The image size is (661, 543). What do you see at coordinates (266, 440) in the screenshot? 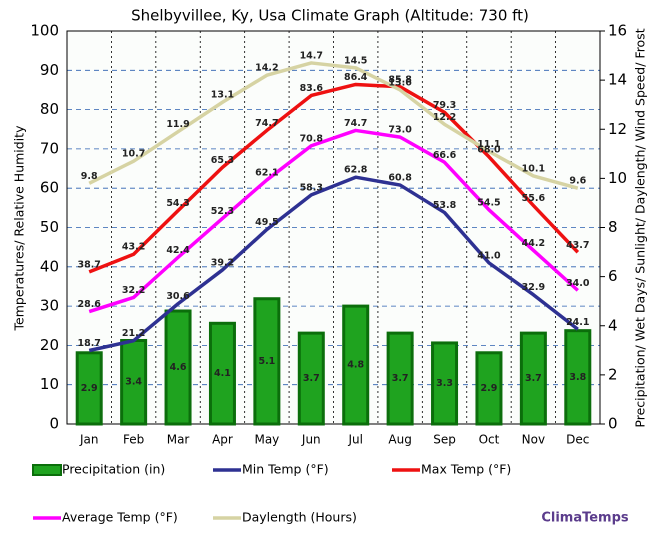
I see `x-tick-label: May` at bounding box center [266, 440].